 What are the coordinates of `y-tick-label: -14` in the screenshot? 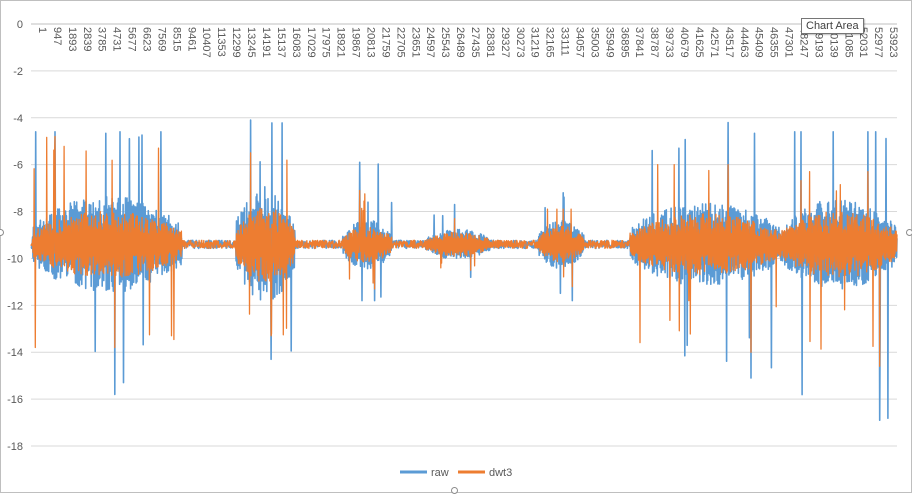 It's located at (15, 353).